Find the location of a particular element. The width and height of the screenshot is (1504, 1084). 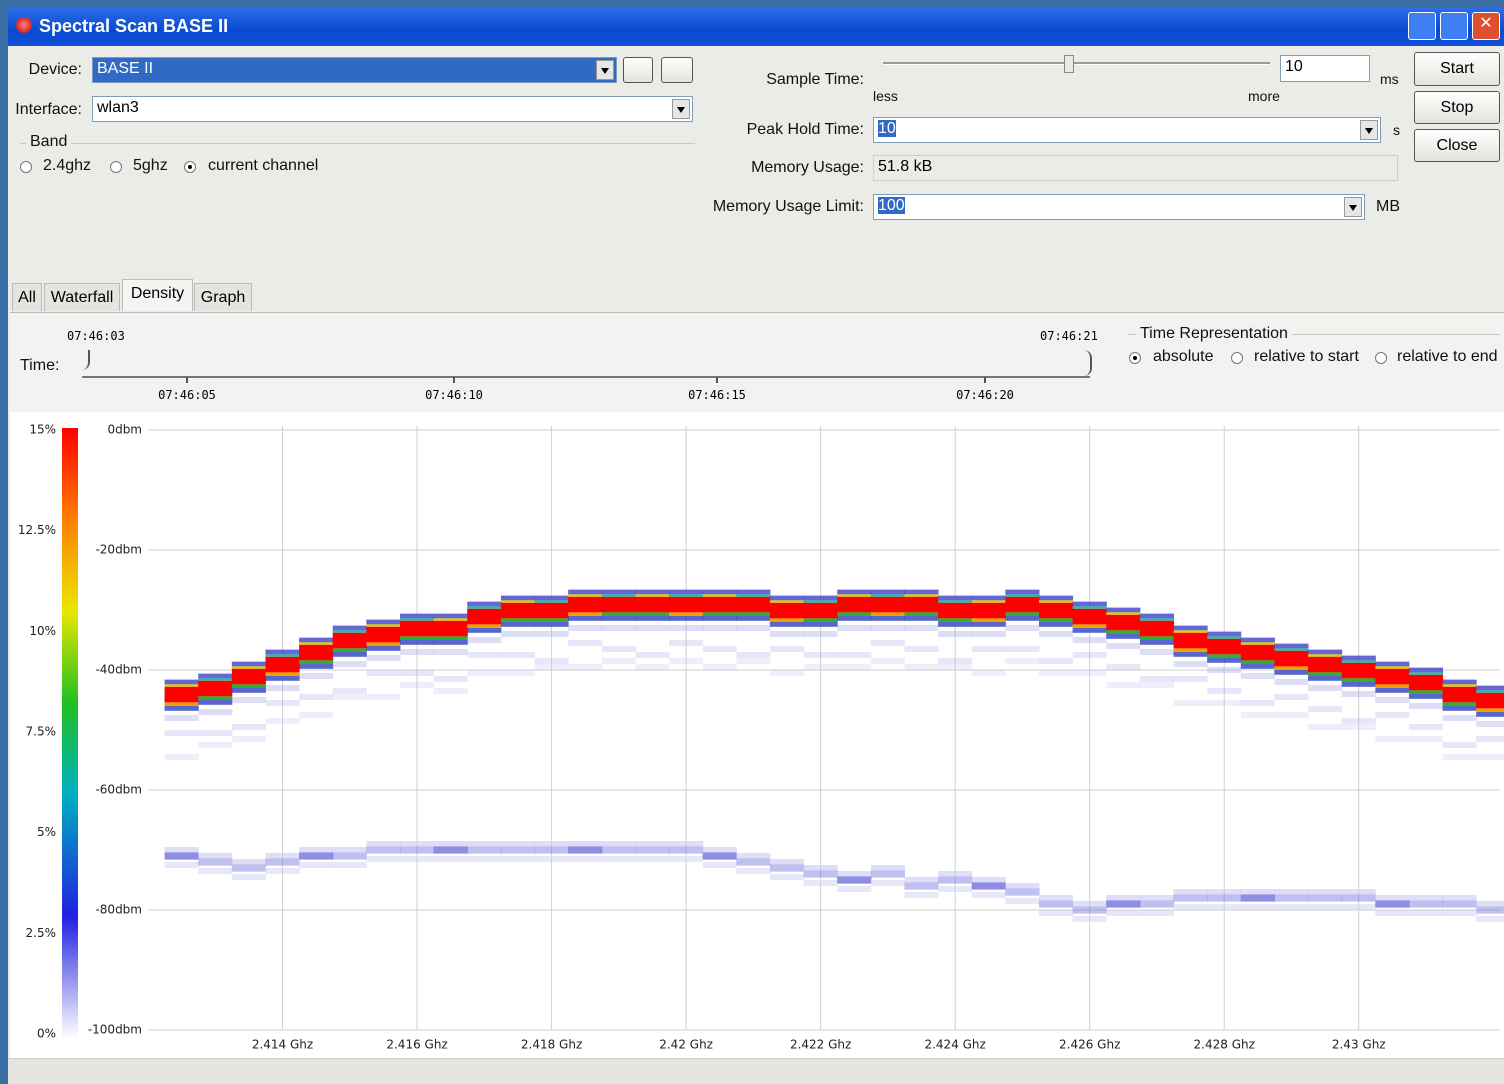

close-window-button: ✕ is located at coordinates (1486, 26).